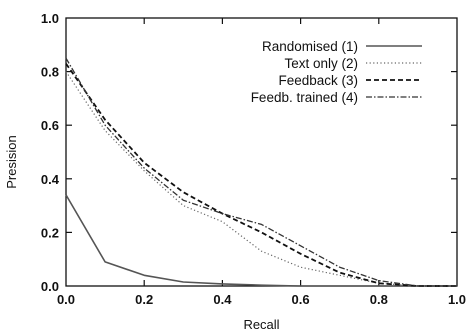  I want to click on x-tick-label: 1.0, so click(457, 299).